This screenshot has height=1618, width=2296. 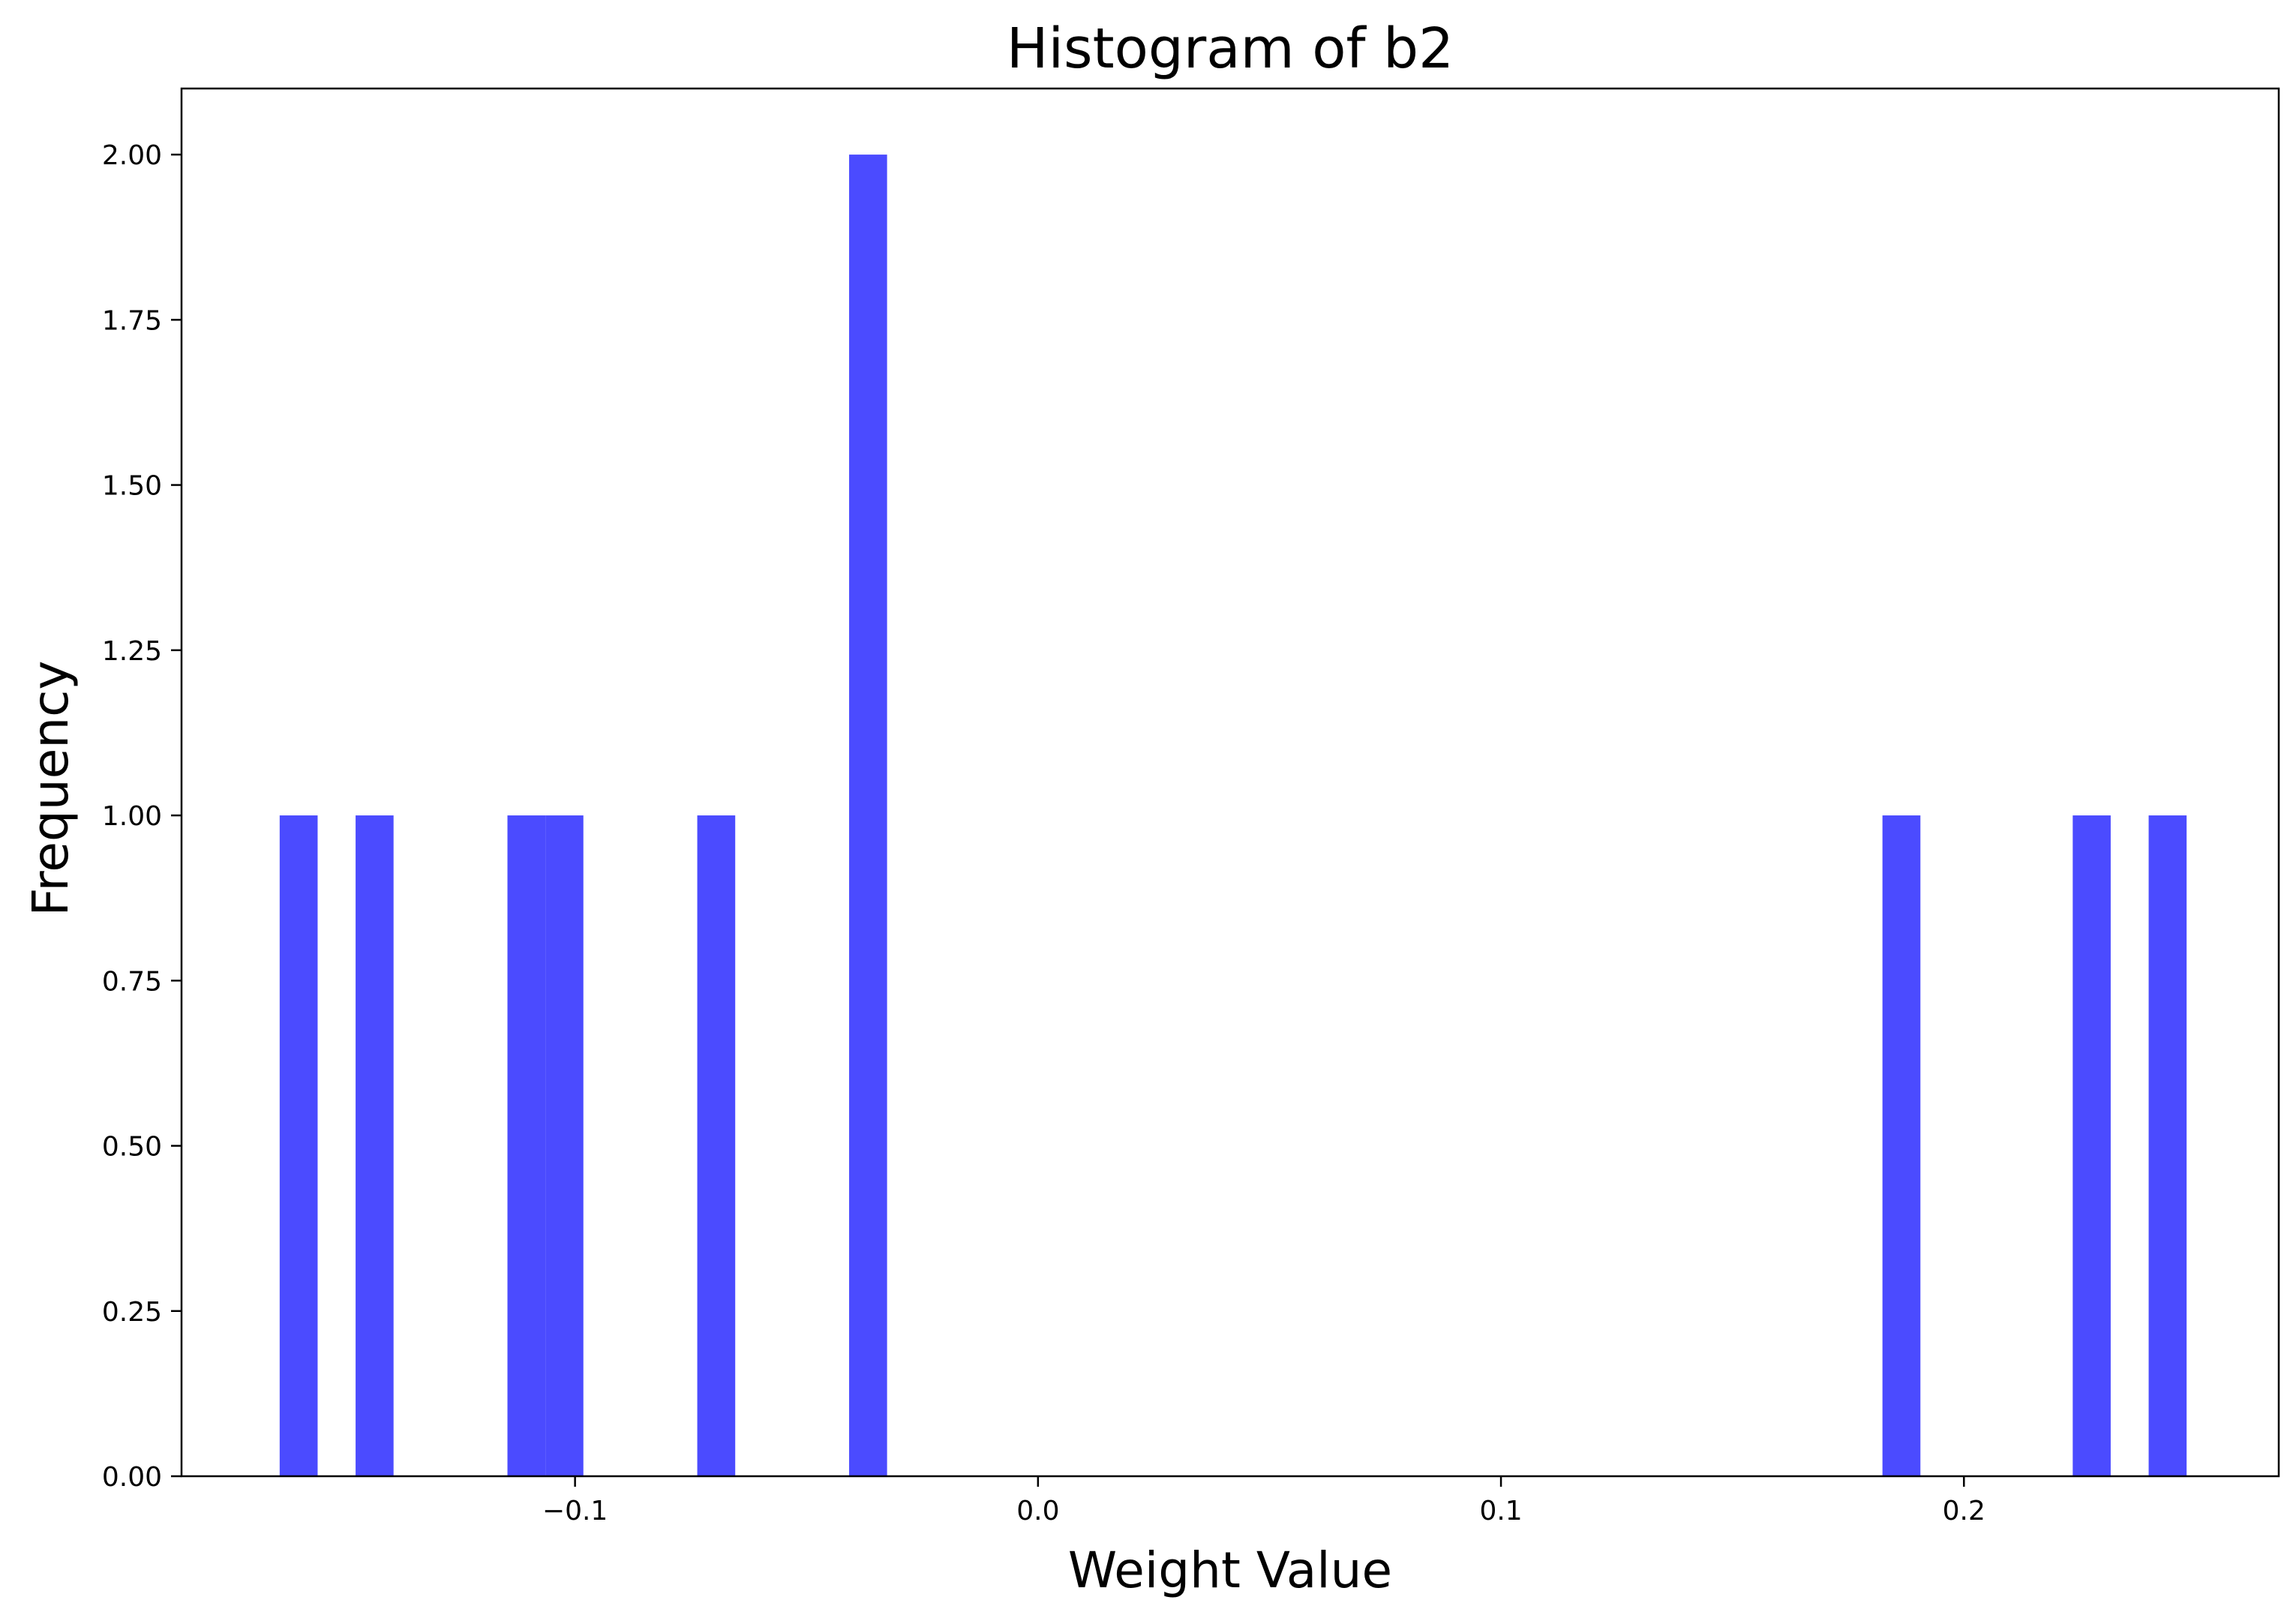 I want to click on y-tick-label-8: 2.00, so click(x=132, y=155).